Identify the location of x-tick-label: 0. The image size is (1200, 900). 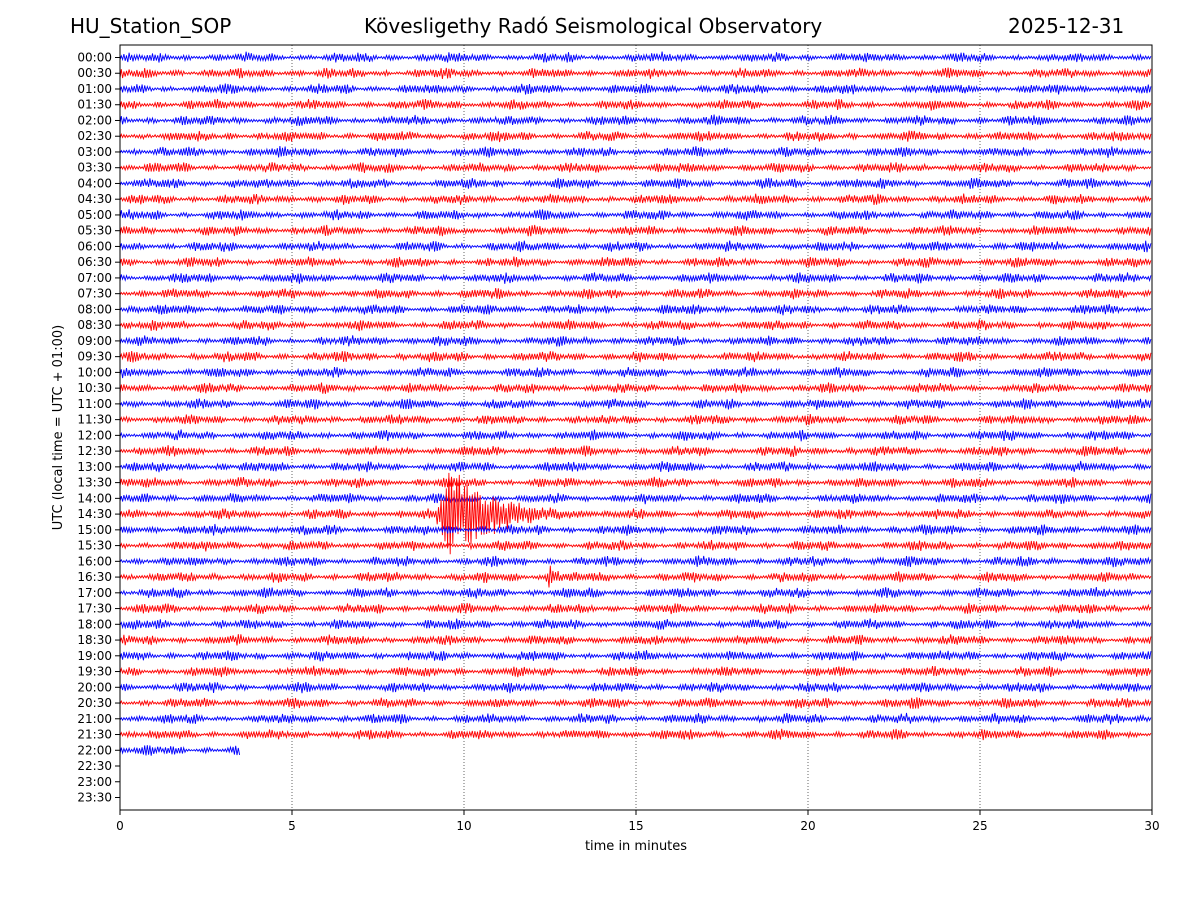
(120, 826).